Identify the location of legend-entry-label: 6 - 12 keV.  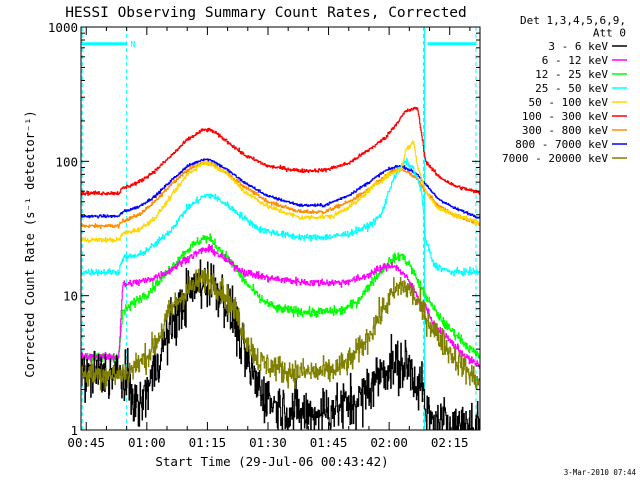
(575, 60).